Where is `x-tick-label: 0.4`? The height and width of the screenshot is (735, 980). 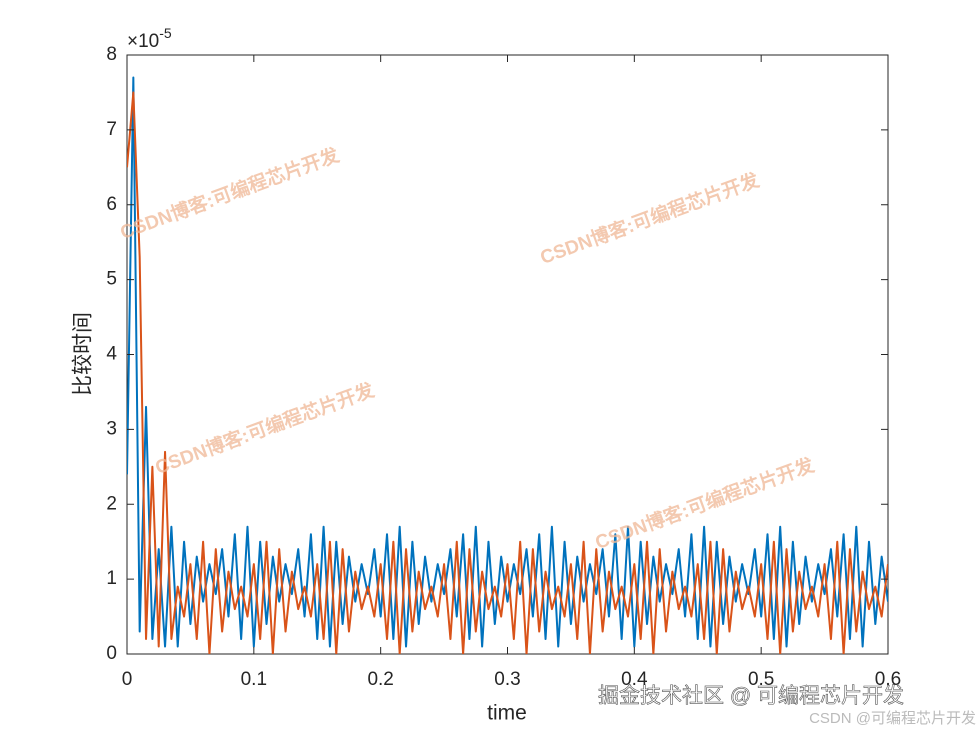
x-tick-label: 0.4 is located at coordinates (634, 679).